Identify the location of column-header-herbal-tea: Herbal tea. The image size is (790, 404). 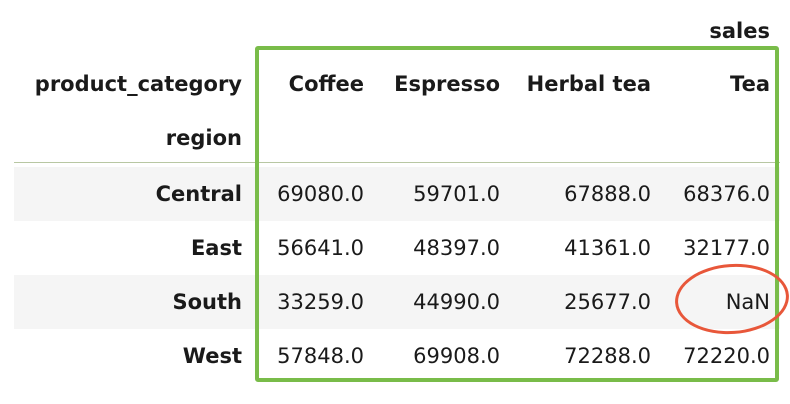
(588, 84).